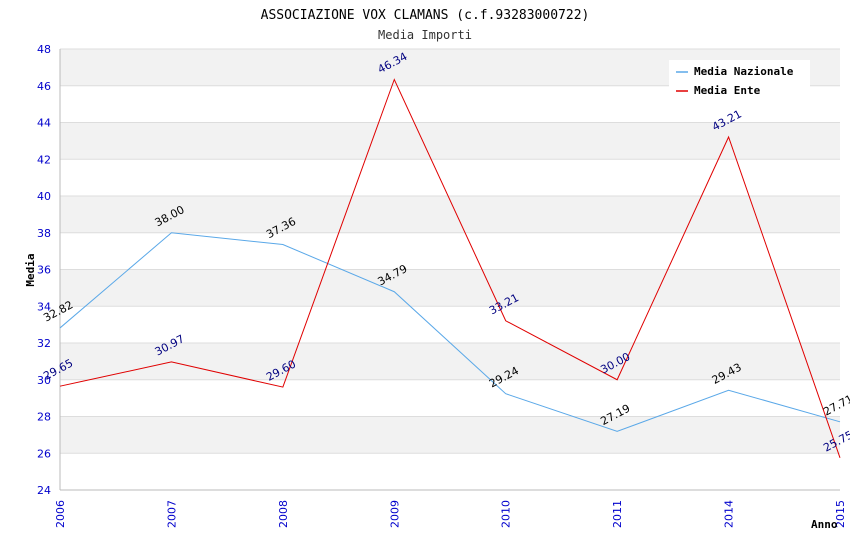 The width and height of the screenshot is (850, 550). What do you see at coordinates (824, 524) in the screenshot?
I see `x-axis-label: Anno` at bounding box center [824, 524].